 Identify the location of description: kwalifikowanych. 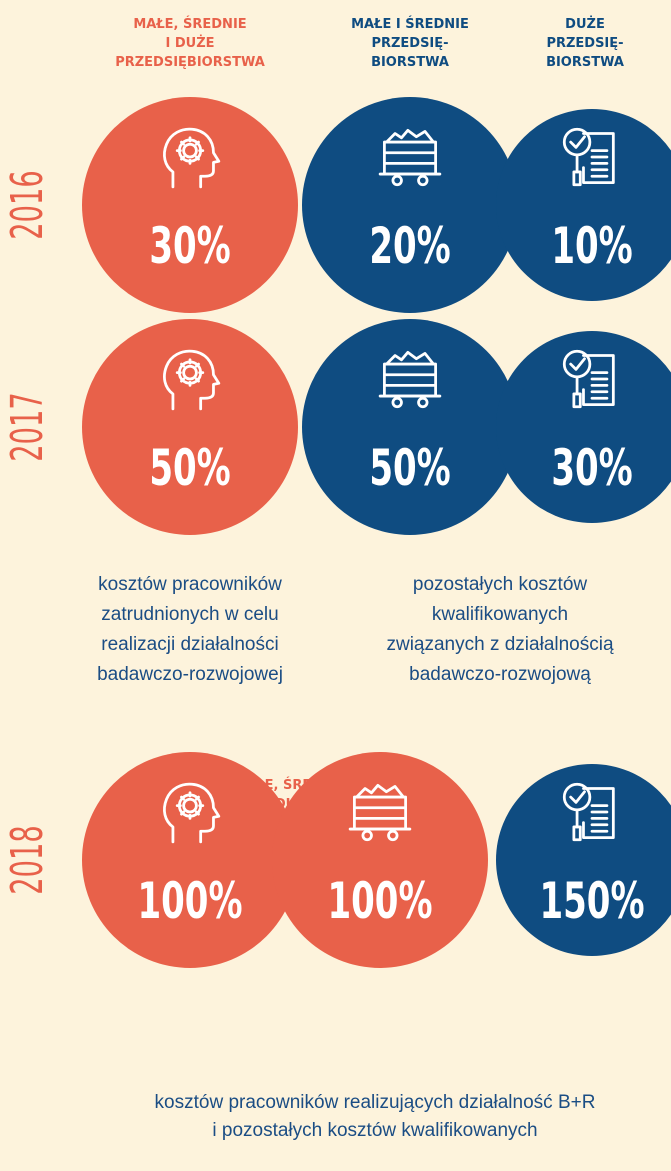
(500, 614).